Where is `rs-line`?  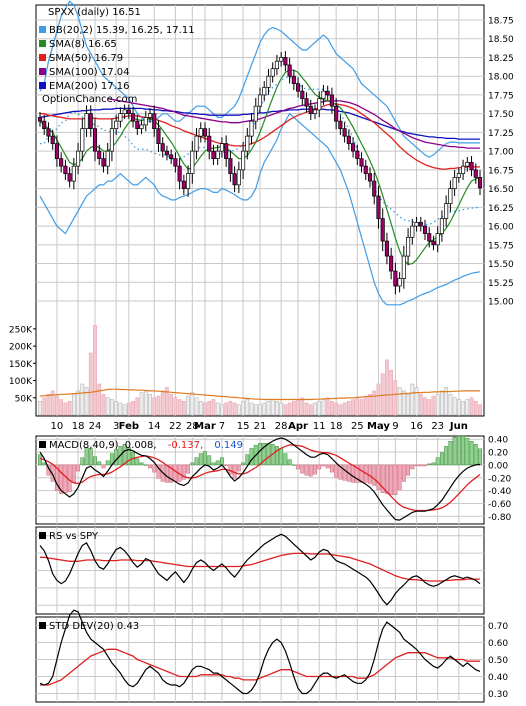
rs-line is located at coordinates (260, 569).